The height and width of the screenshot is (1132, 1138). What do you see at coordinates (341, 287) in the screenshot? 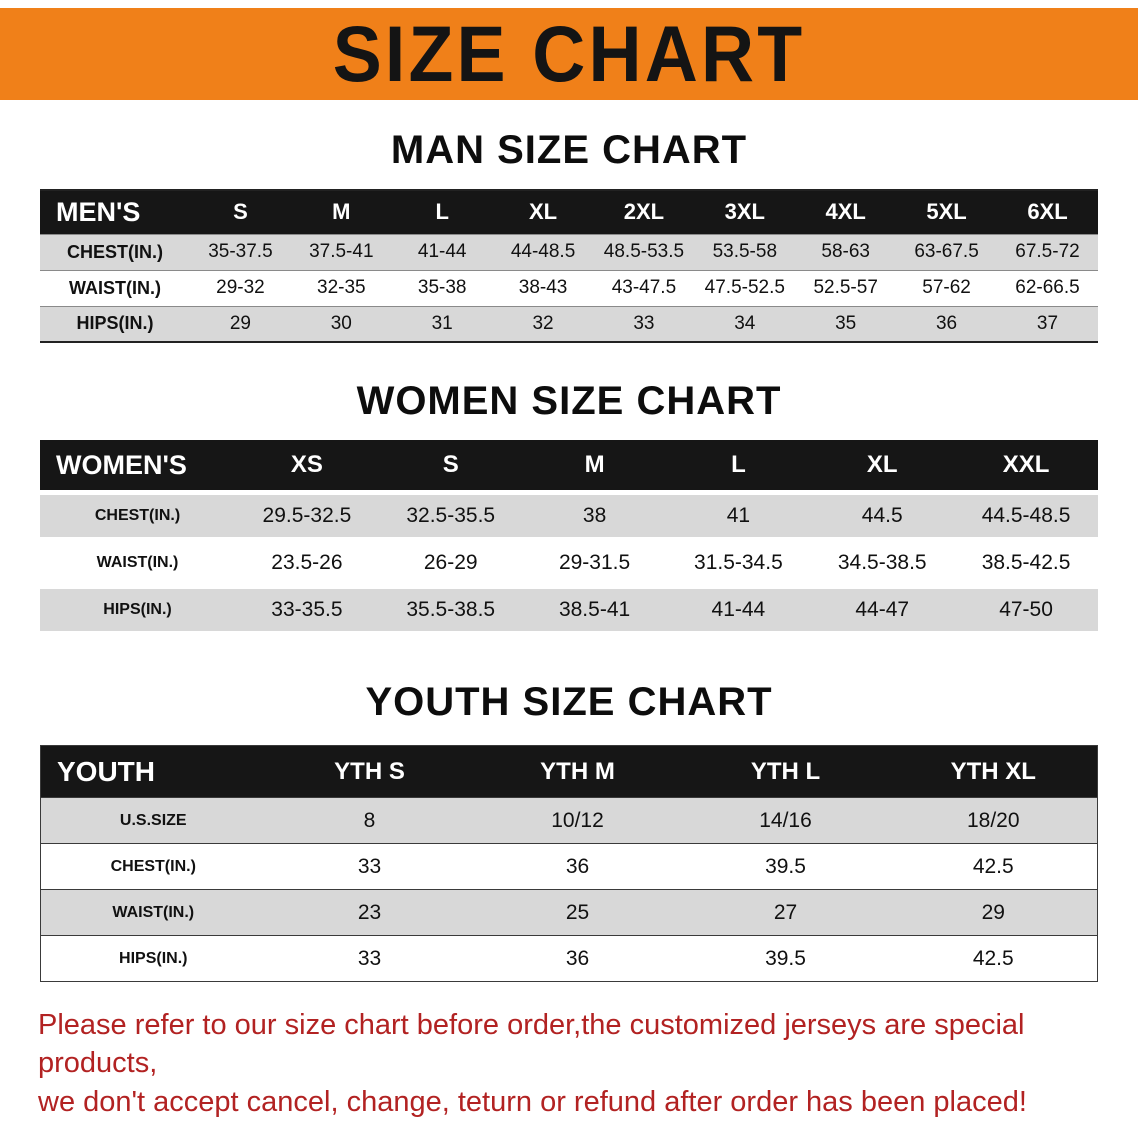
I see `men_chart-value-cell: 32-35` at bounding box center [341, 287].